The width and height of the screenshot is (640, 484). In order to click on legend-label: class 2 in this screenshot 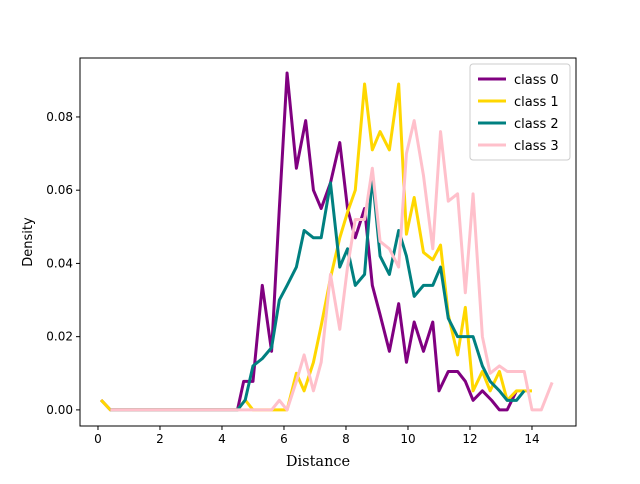, I will do `click(536, 124)`.